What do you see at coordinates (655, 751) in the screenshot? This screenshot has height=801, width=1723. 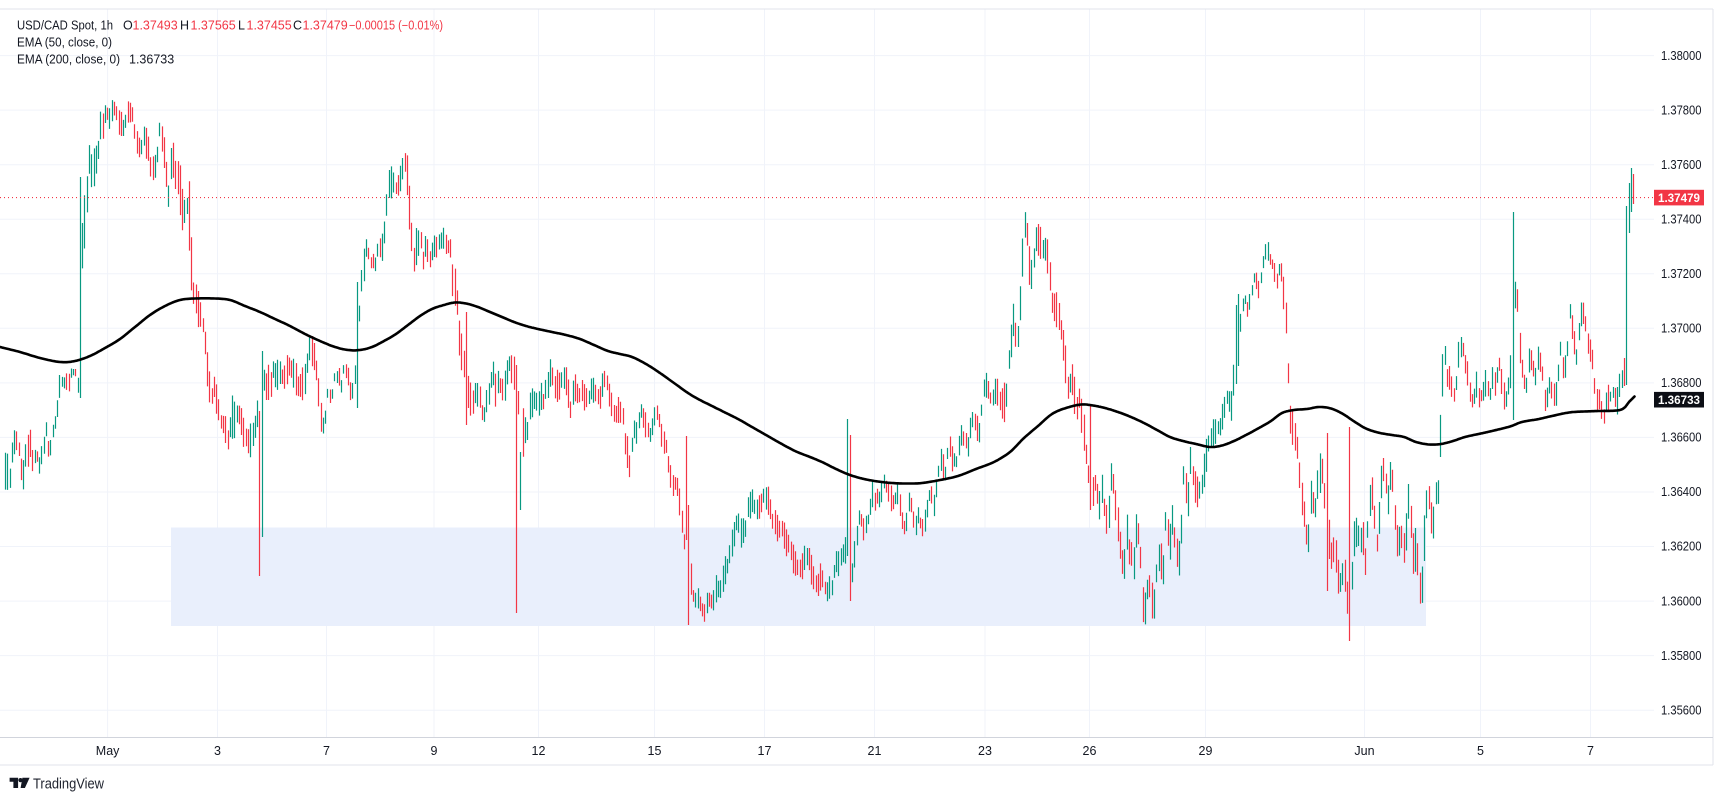 I see `svg-text: 15` at bounding box center [655, 751].